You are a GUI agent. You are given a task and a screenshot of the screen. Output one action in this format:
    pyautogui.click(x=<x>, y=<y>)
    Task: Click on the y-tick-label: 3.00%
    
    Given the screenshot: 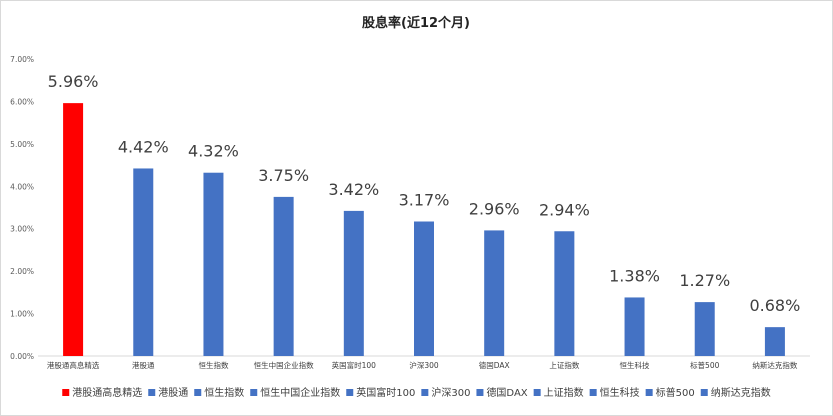 What is the action you would take?
    pyautogui.click(x=22, y=229)
    